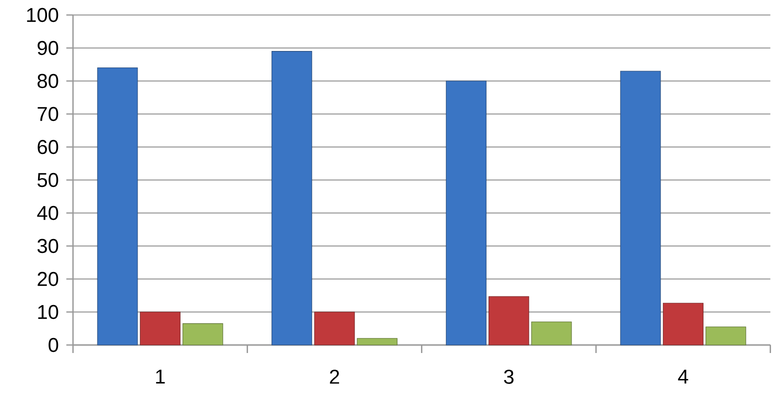  I want to click on y-tick-label: 100, so click(42, 15).